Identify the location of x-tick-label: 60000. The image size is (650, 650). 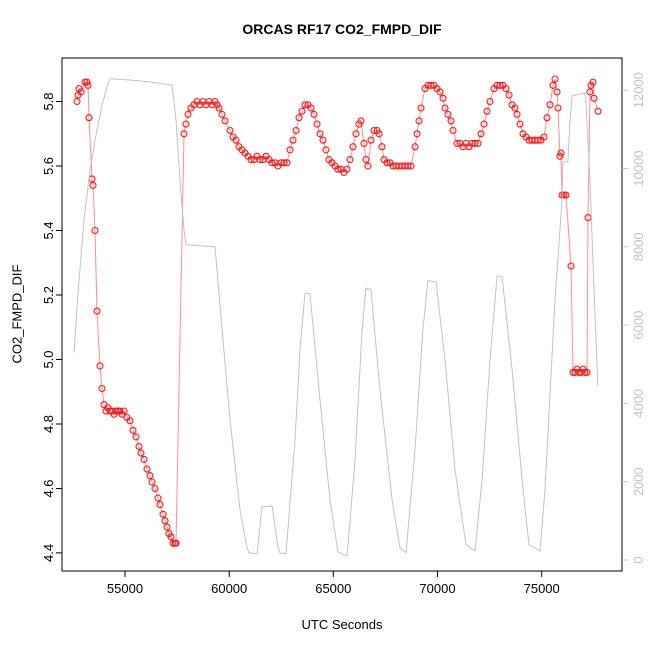
(229, 588).